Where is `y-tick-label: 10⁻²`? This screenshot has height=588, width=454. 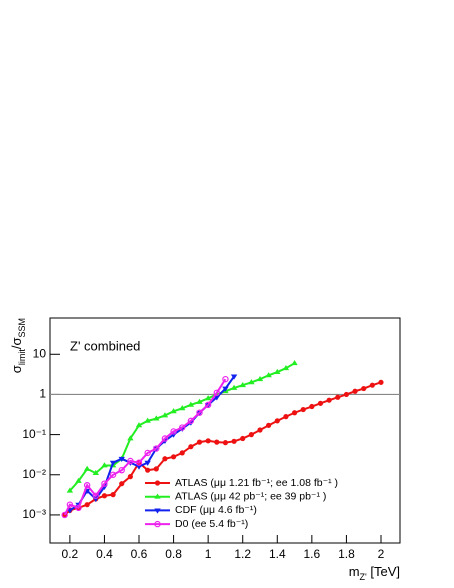
y-tick-label: 10⁻² is located at coordinates (34, 474).